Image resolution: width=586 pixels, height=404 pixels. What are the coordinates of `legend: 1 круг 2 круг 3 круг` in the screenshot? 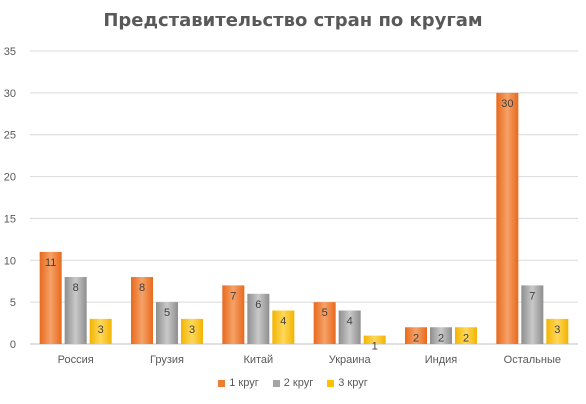 It's located at (293, 383).